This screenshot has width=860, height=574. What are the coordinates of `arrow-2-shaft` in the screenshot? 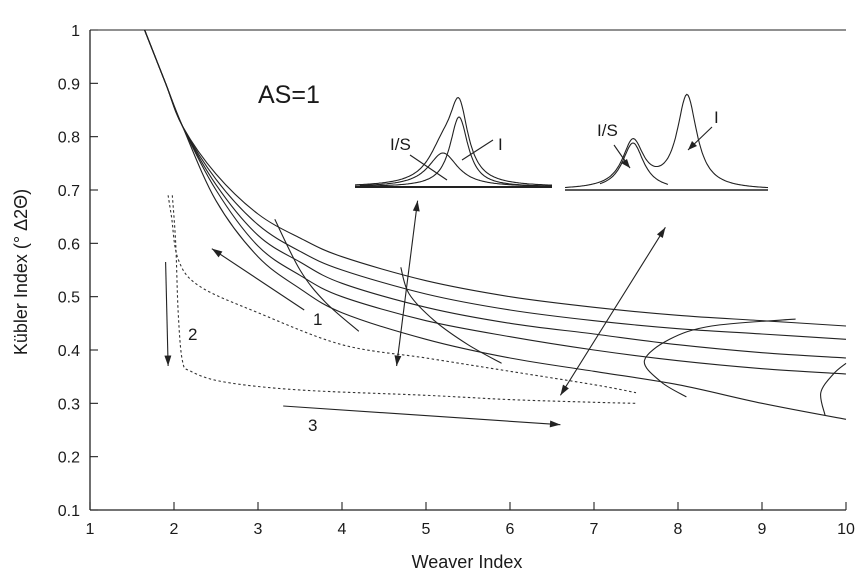 It's located at (167, 314).